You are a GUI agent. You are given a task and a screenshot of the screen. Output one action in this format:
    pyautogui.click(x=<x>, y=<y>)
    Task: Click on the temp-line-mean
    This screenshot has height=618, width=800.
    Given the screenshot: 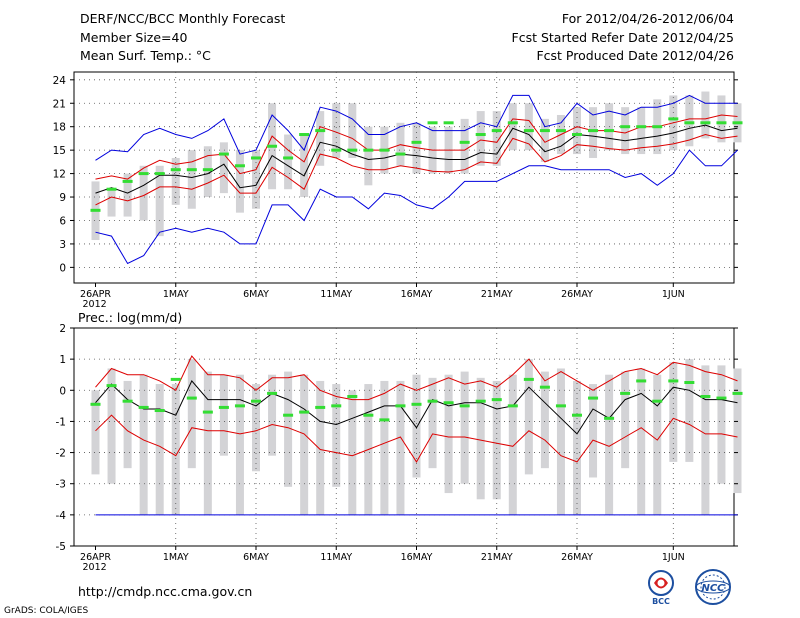 What is the action you would take?
    pyautogui.click(x=416, y=159)
    